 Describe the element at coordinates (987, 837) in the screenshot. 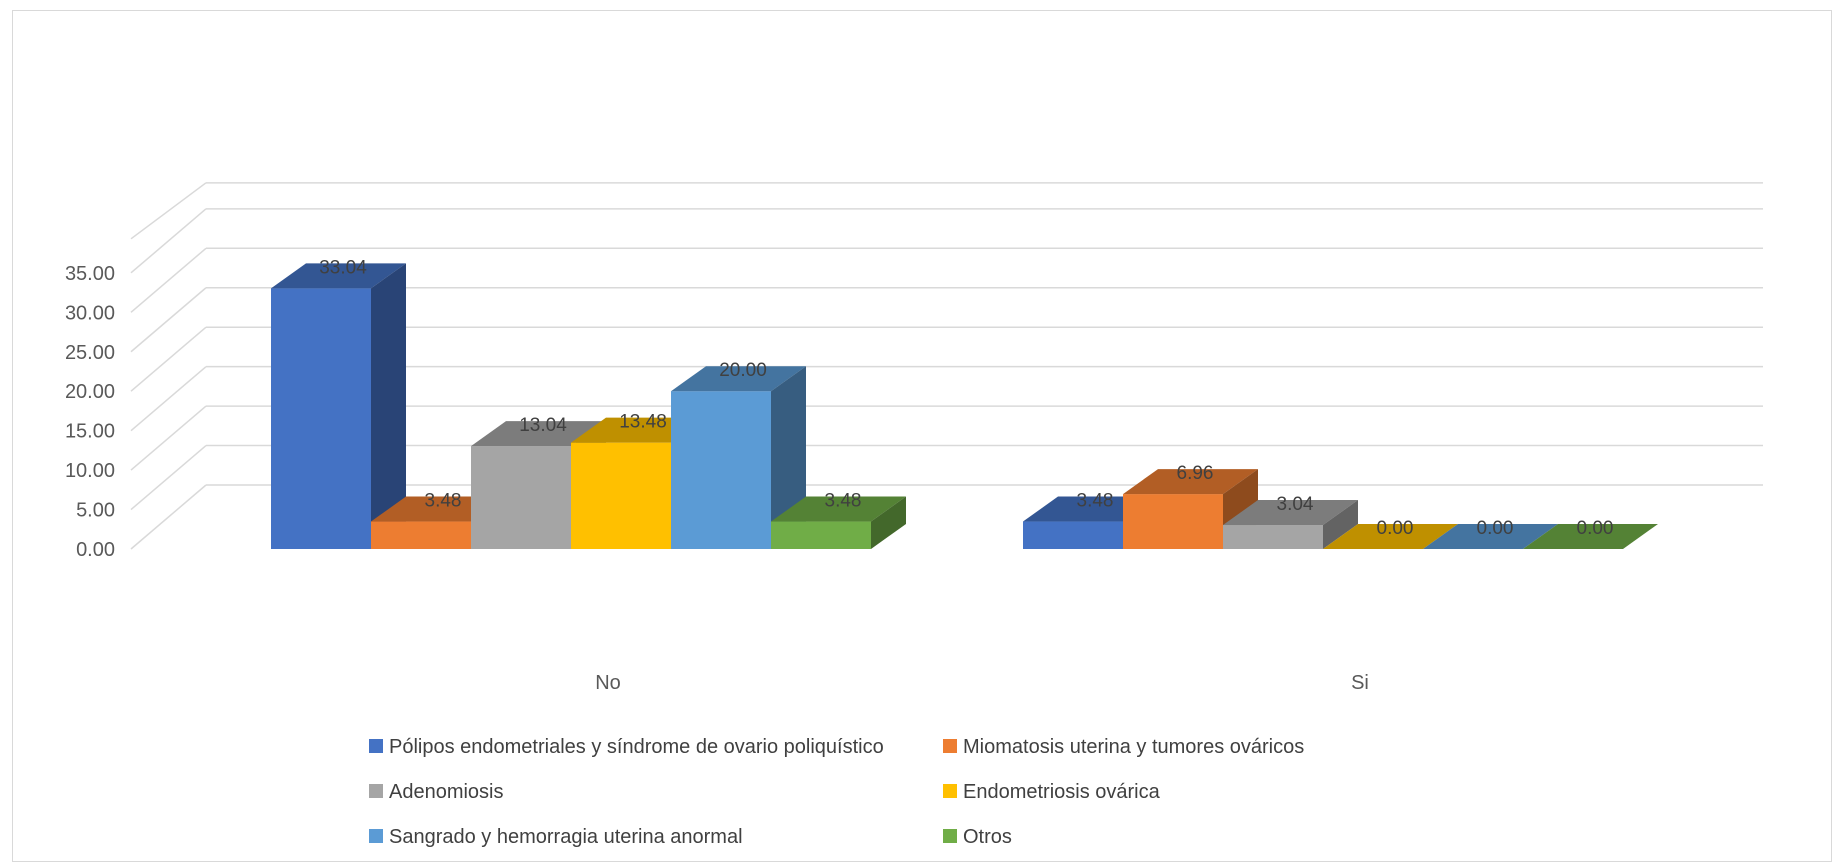

I see `legend-label: Otros` at that location.